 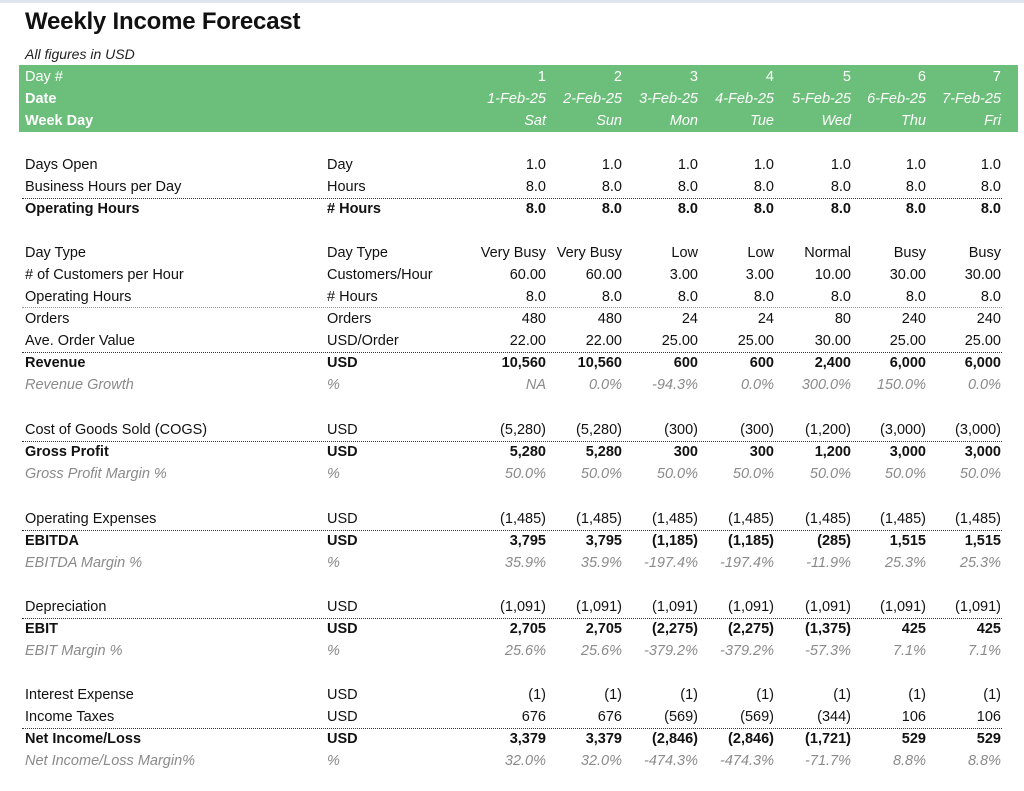 I want to click on cell: 5,280, so click(x=603, y=452).